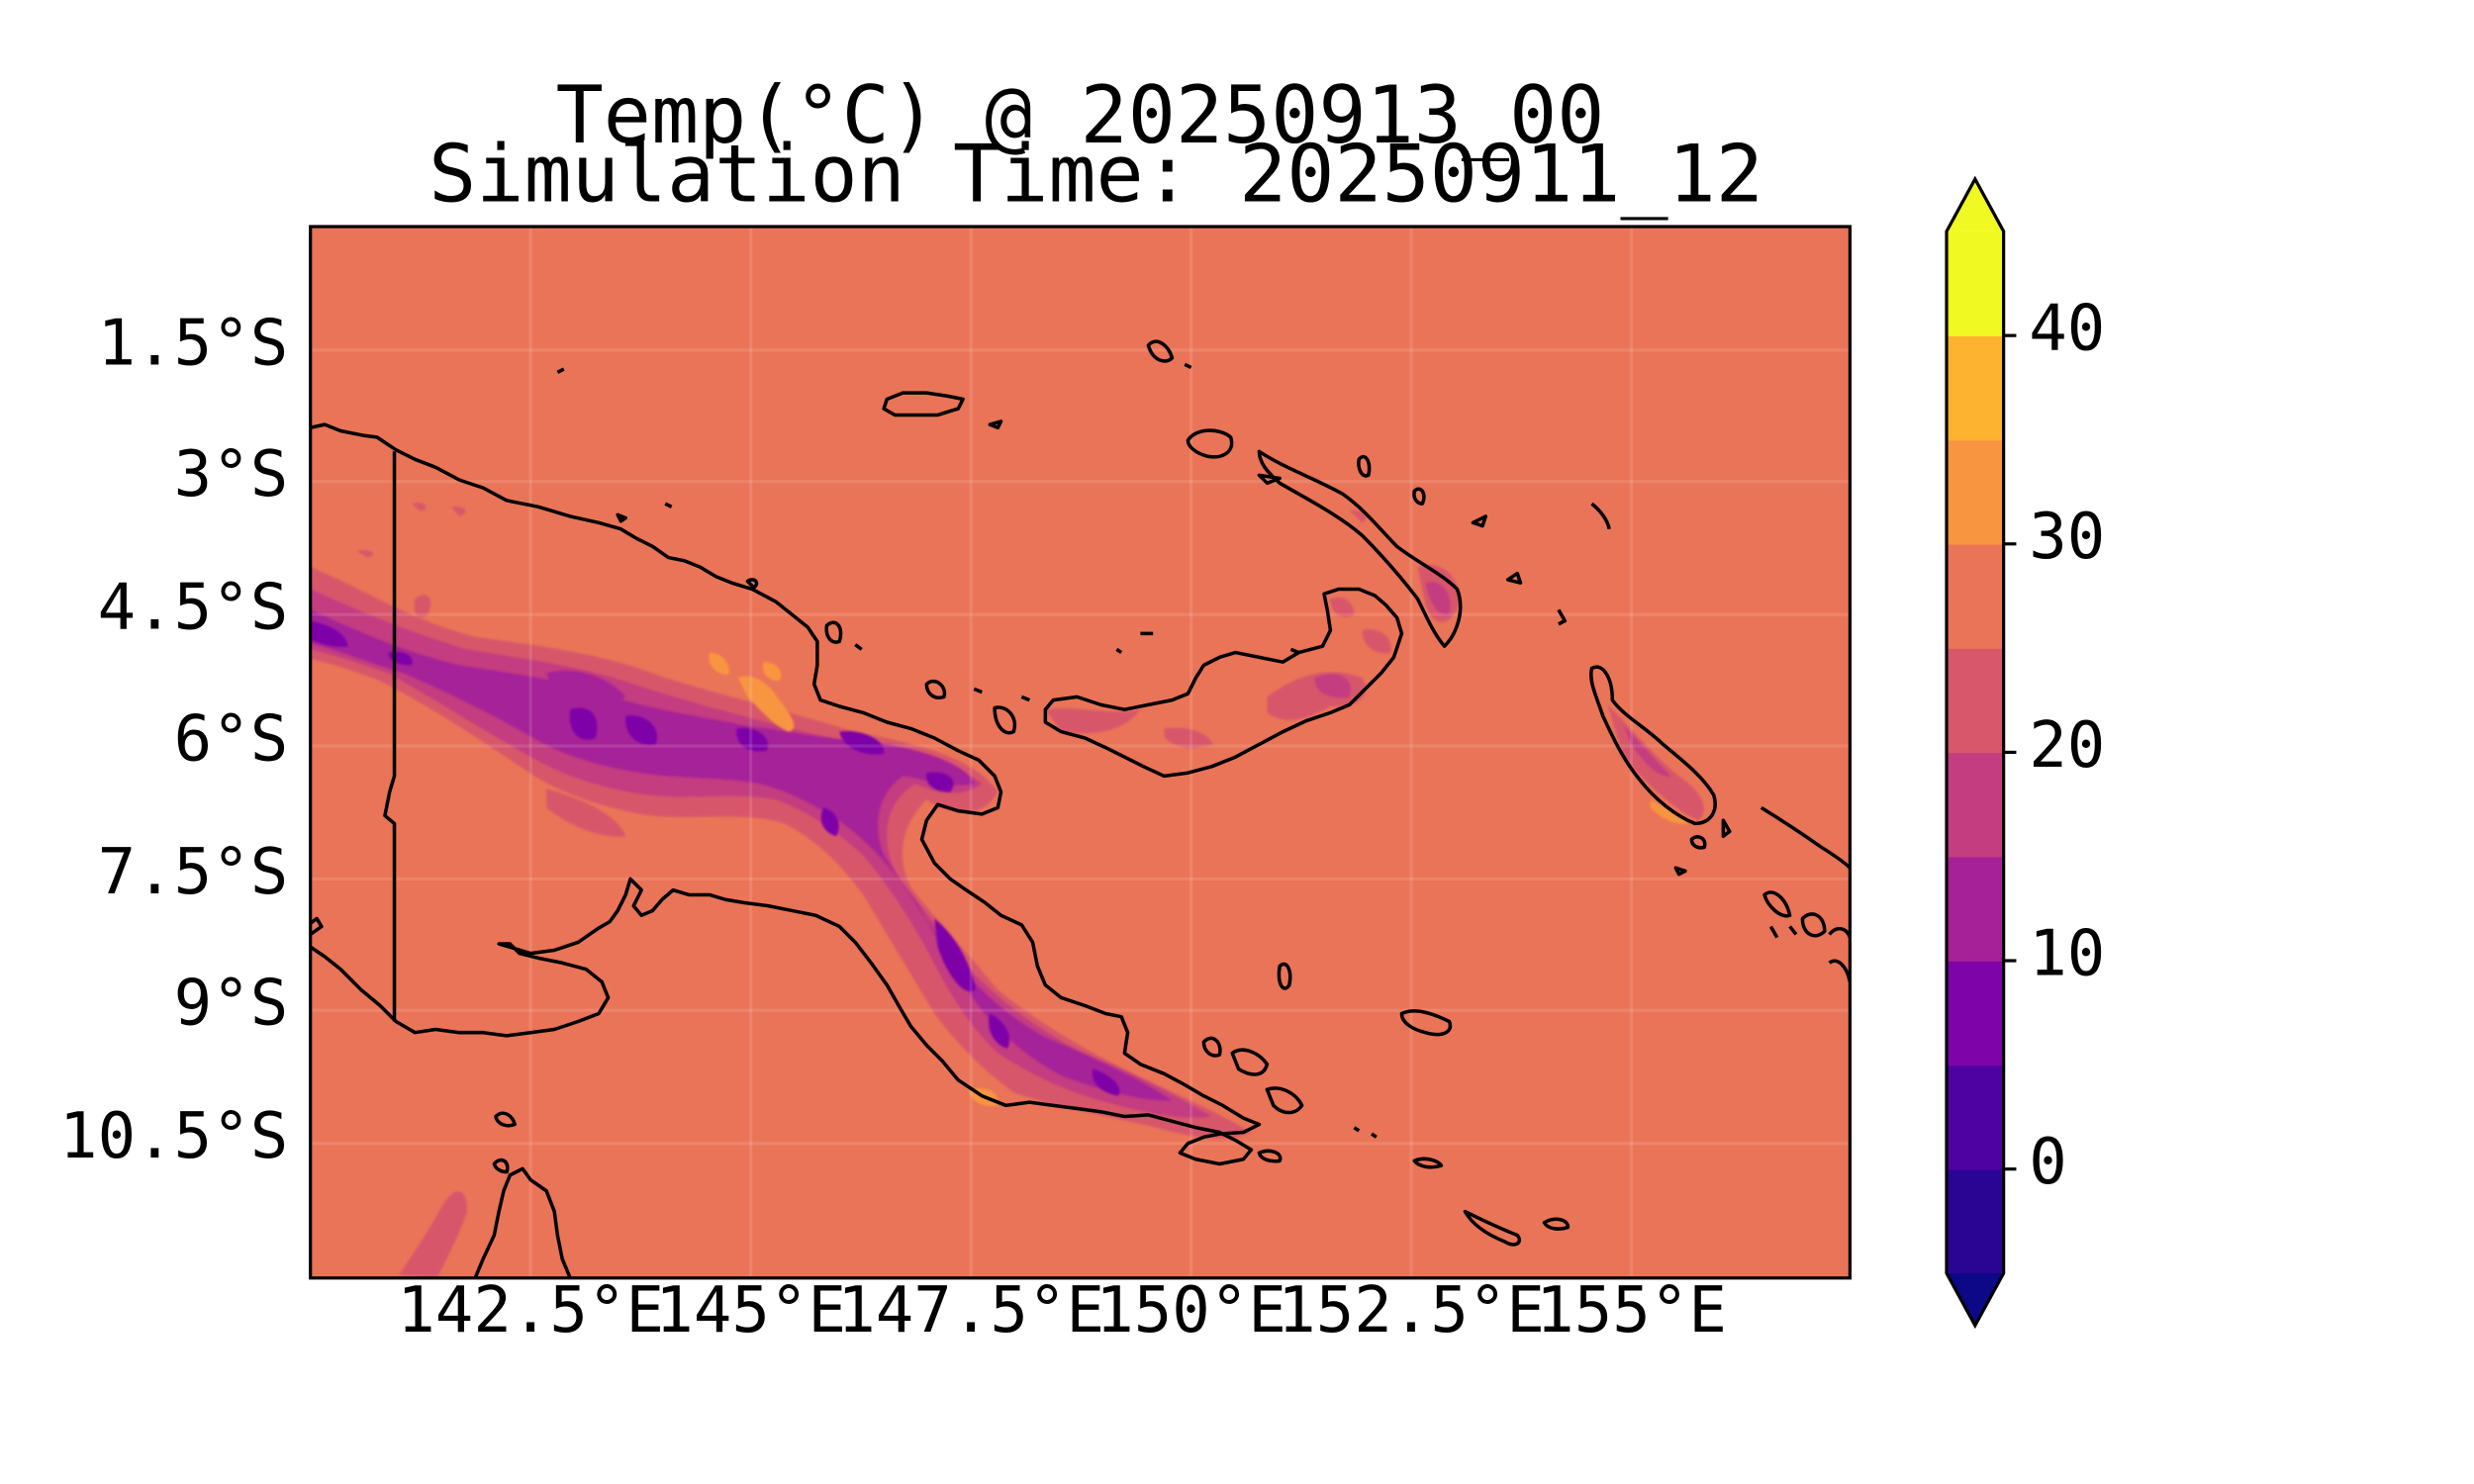  I want to click on latitude-tick-labels: 1.5°S 3°S 4.5°S 6°S 7.5°S 9°S 10.5°S, so click(174, 740).